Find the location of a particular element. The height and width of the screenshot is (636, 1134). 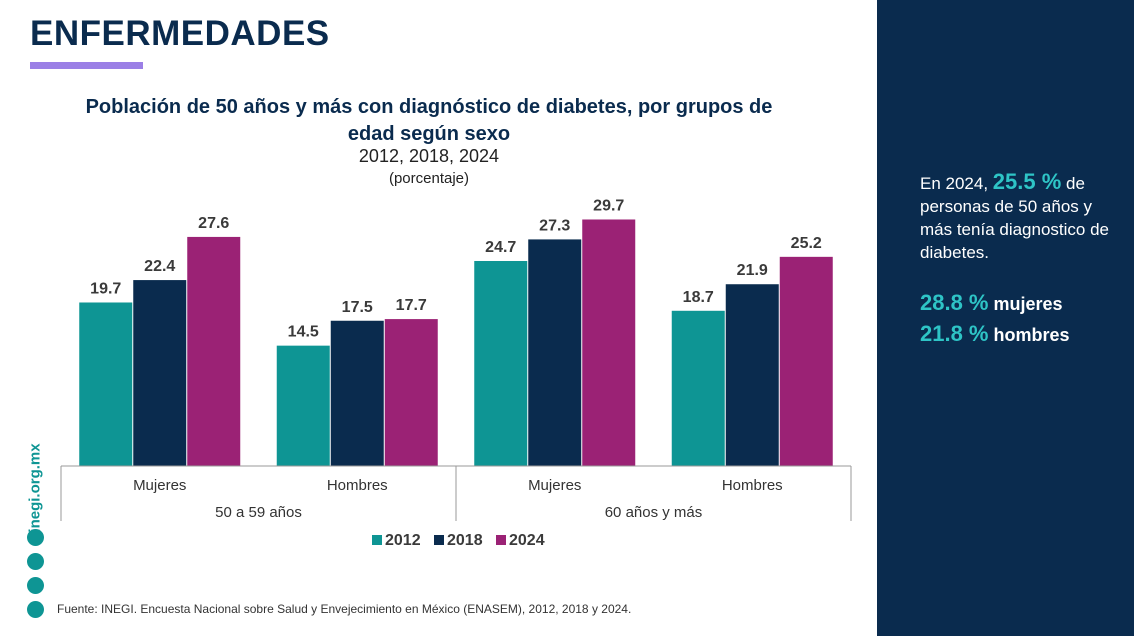

value-label: 19.7 is located at coordinates (105, 288).